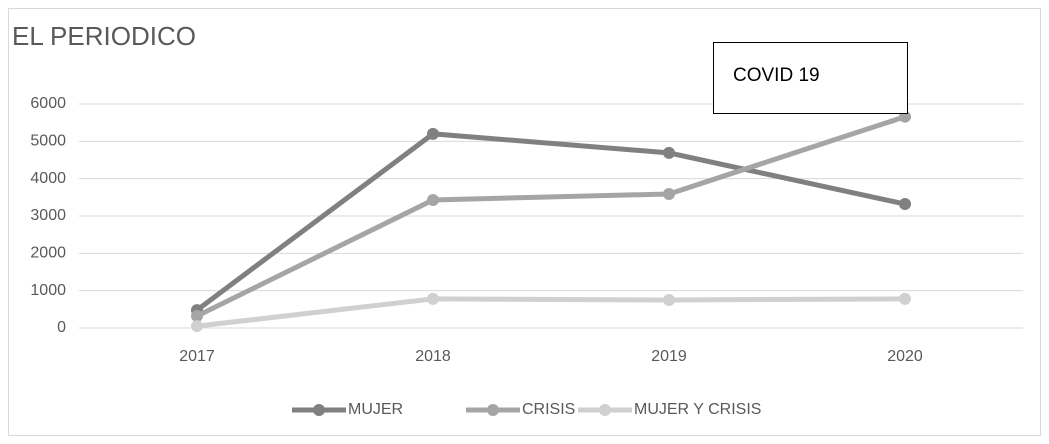  Describe the element at coordinates (551, 312) in the screenshot. I see `series-line` at that location.